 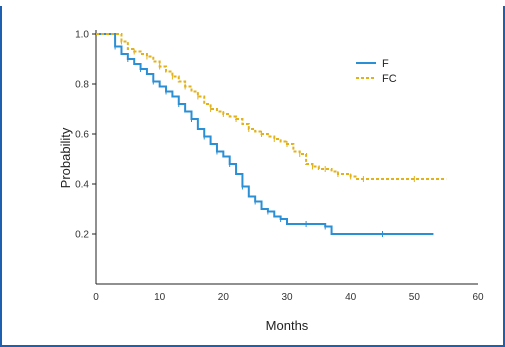 What do you see at coordinates (252, 3) in the screenshot?
I see `cropped-title-strip` at bounding box center [252, 3].